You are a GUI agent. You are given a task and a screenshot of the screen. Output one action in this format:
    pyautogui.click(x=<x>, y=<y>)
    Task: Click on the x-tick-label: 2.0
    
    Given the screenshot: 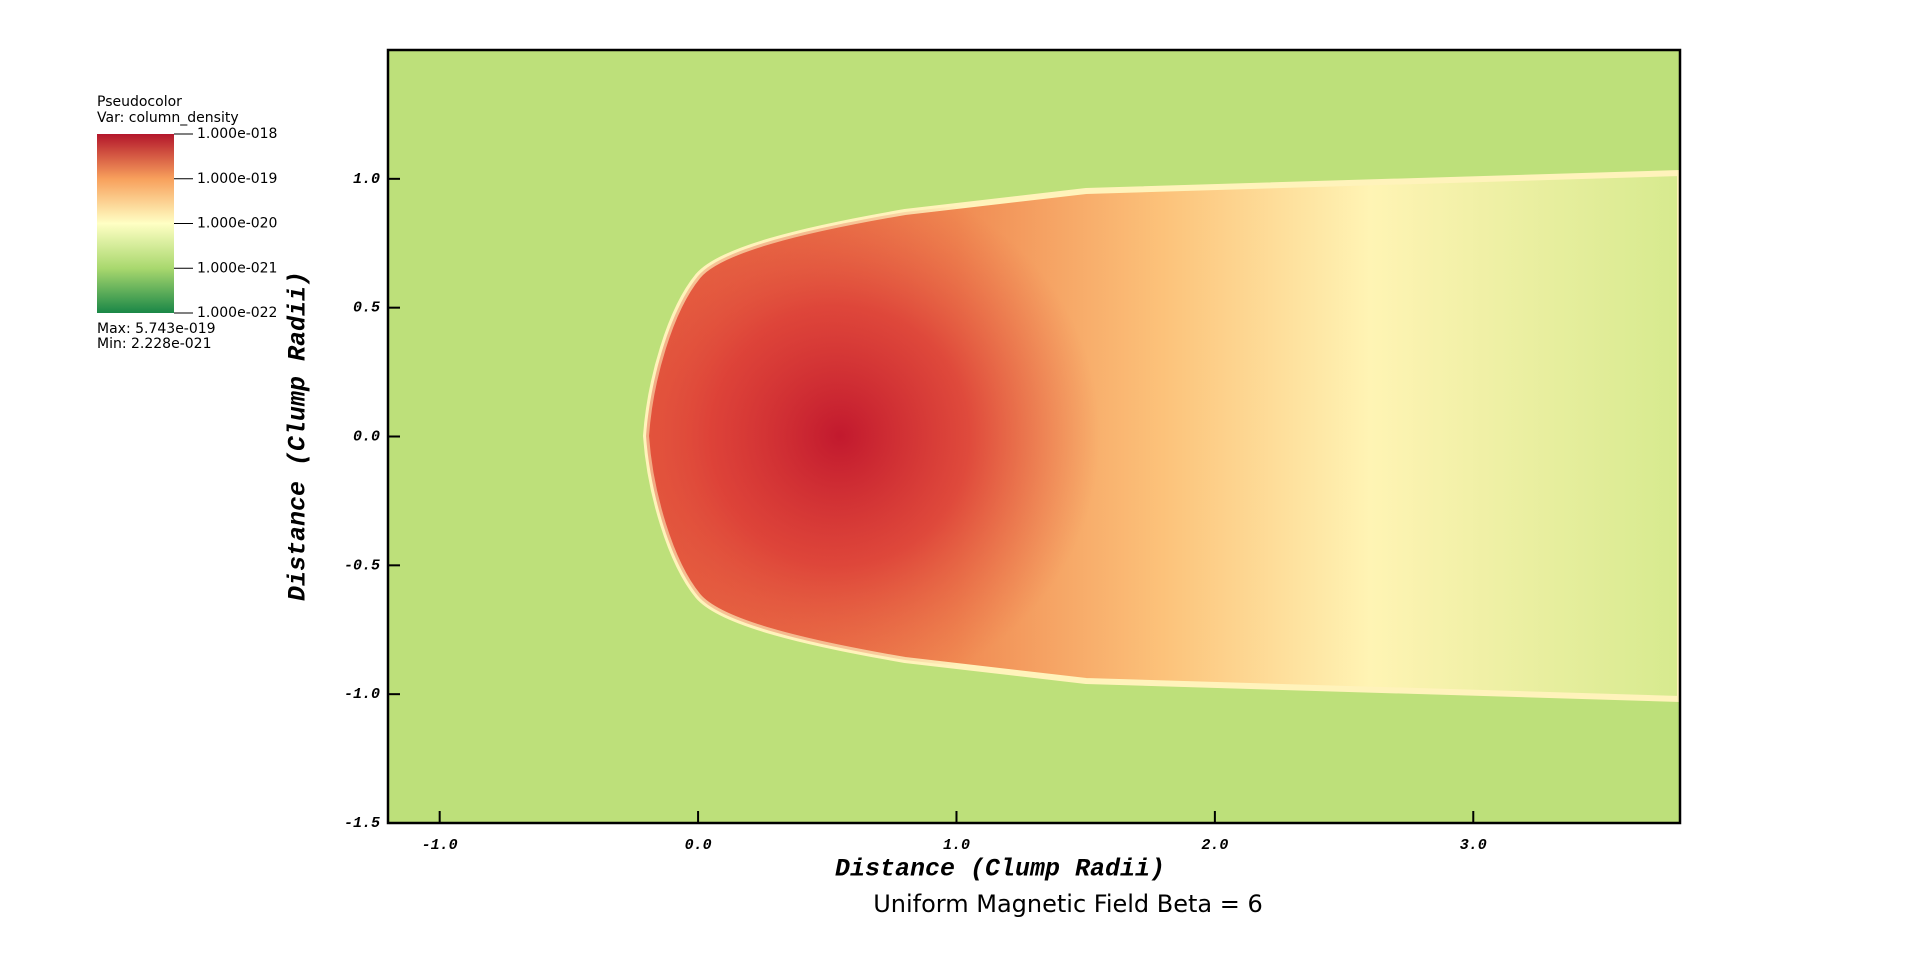 What is the action you would take?
    pyautogui.click(x=1214, y=845)
    